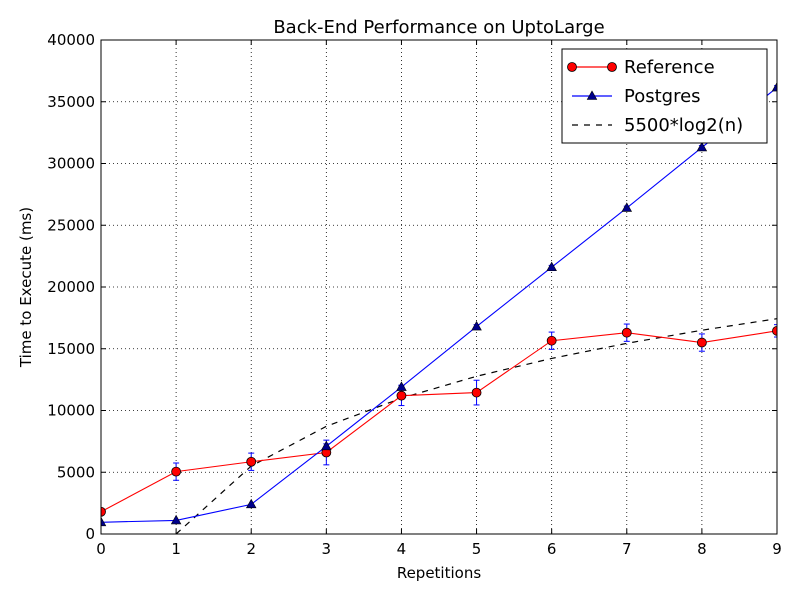 Image resolution: width=800 pixels, height=600 pixels. What do you see at coordinates (71, 164) in the screenshot?
I see `y-tick-label: 30000` at bounding box center [71, 164].